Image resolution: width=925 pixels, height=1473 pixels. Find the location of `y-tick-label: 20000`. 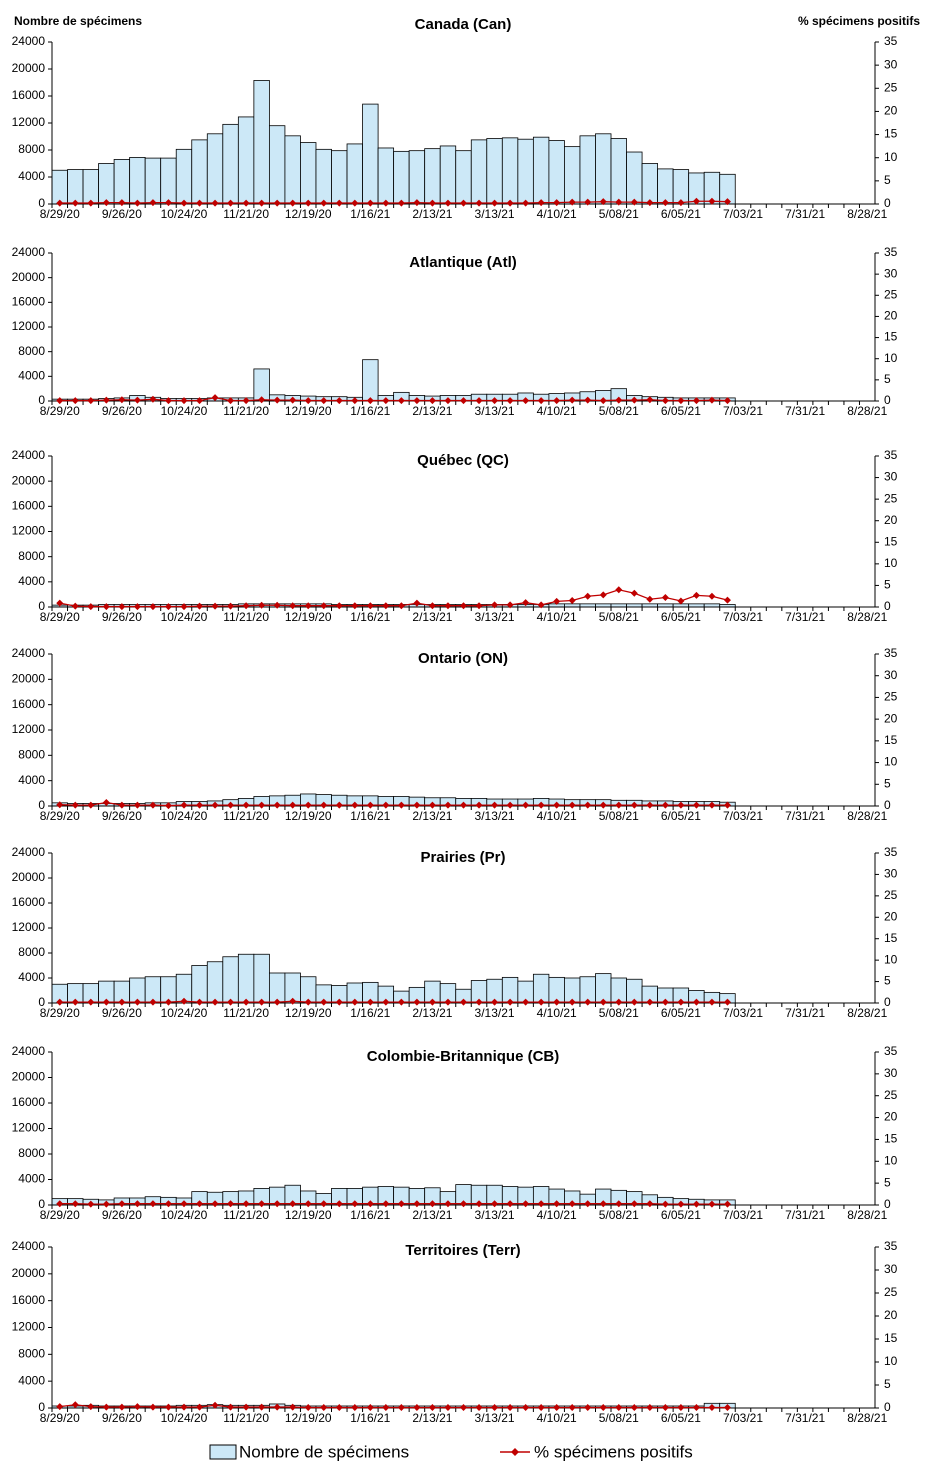

y-tick-label: 20000 is located at coordinates (29, 679).